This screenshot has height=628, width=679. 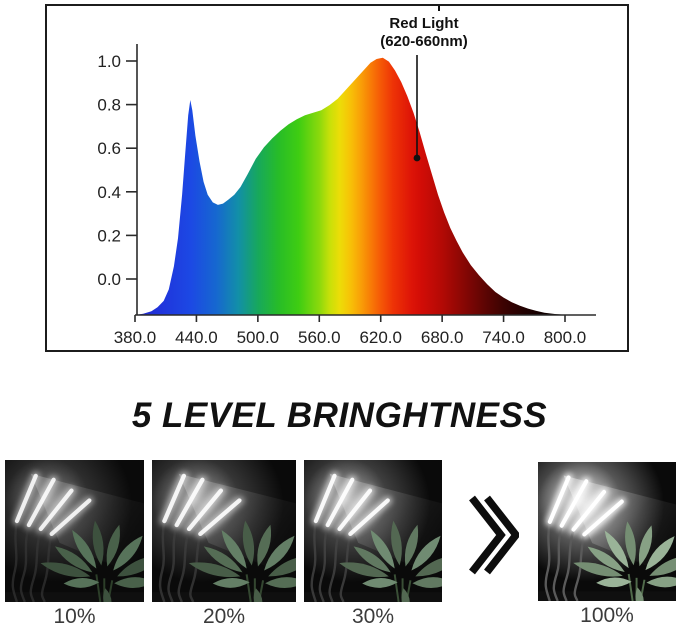 I want to click on brightness-label: 30%, so click(x=373, y=616).